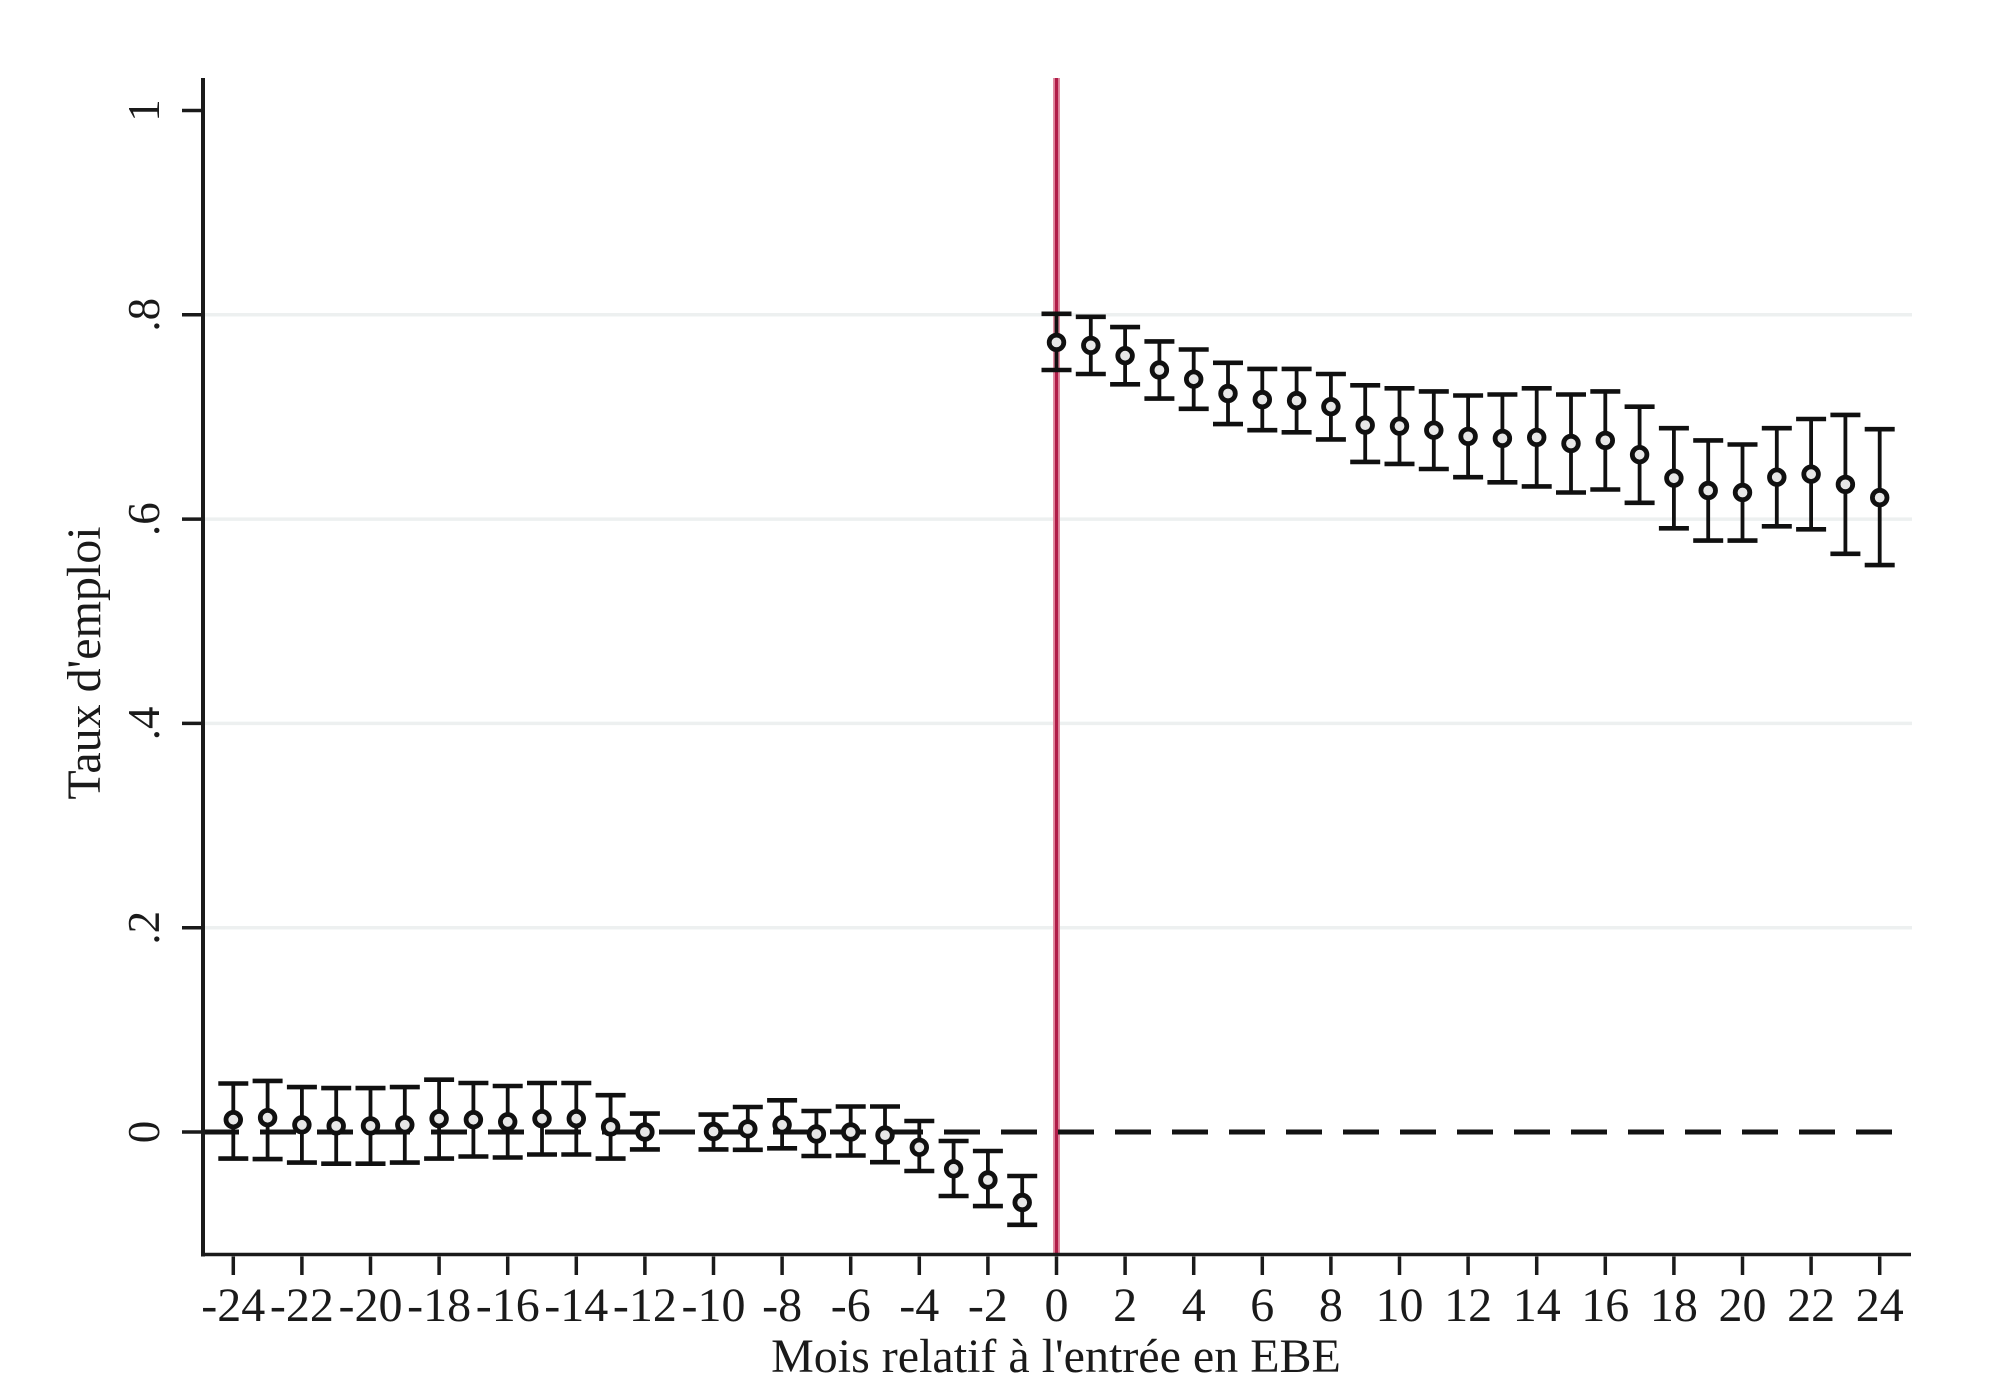 This screenshot has width=2000, height=1400. I want to click on svg-text: 22, so click(1811, 1305).